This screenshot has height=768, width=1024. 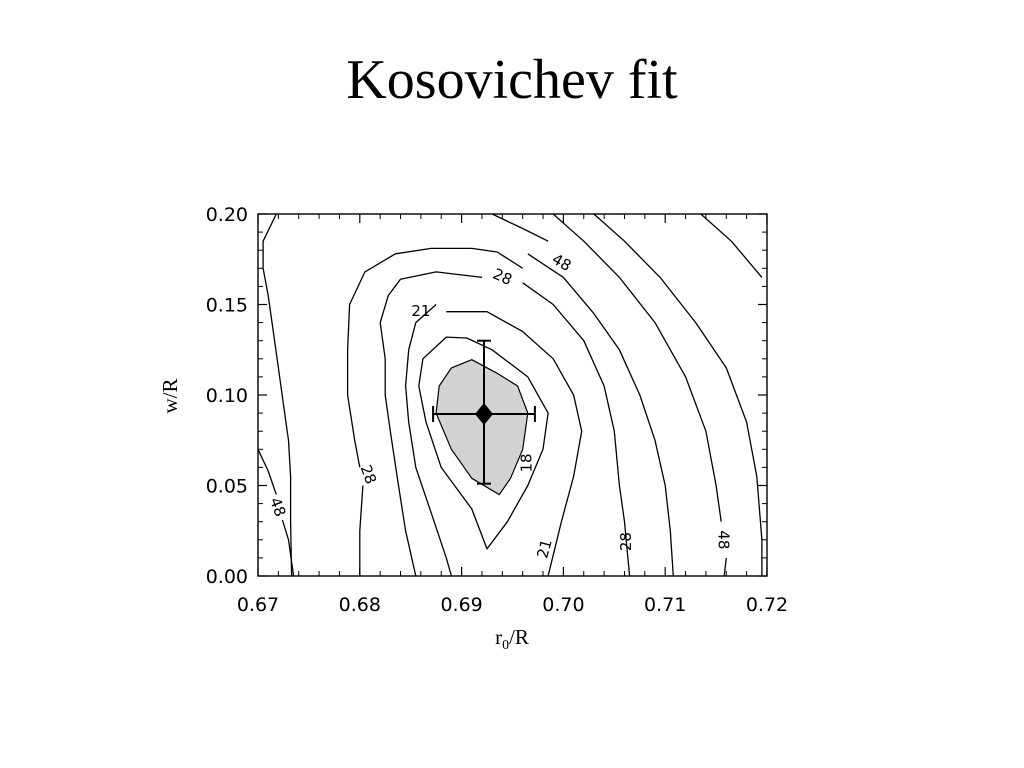 What do you see at coordinates (227, 396) in the screenshot?
I see `y-tick-label: 0.10` at bounding box center [227, 396].